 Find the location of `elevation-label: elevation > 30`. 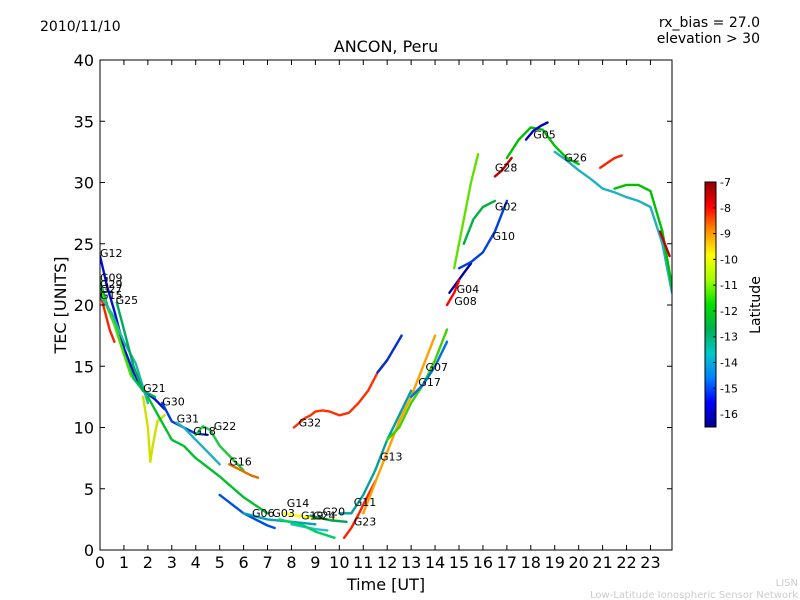

elevation-label: elevation > 30 is located at coordinates (708, 39).